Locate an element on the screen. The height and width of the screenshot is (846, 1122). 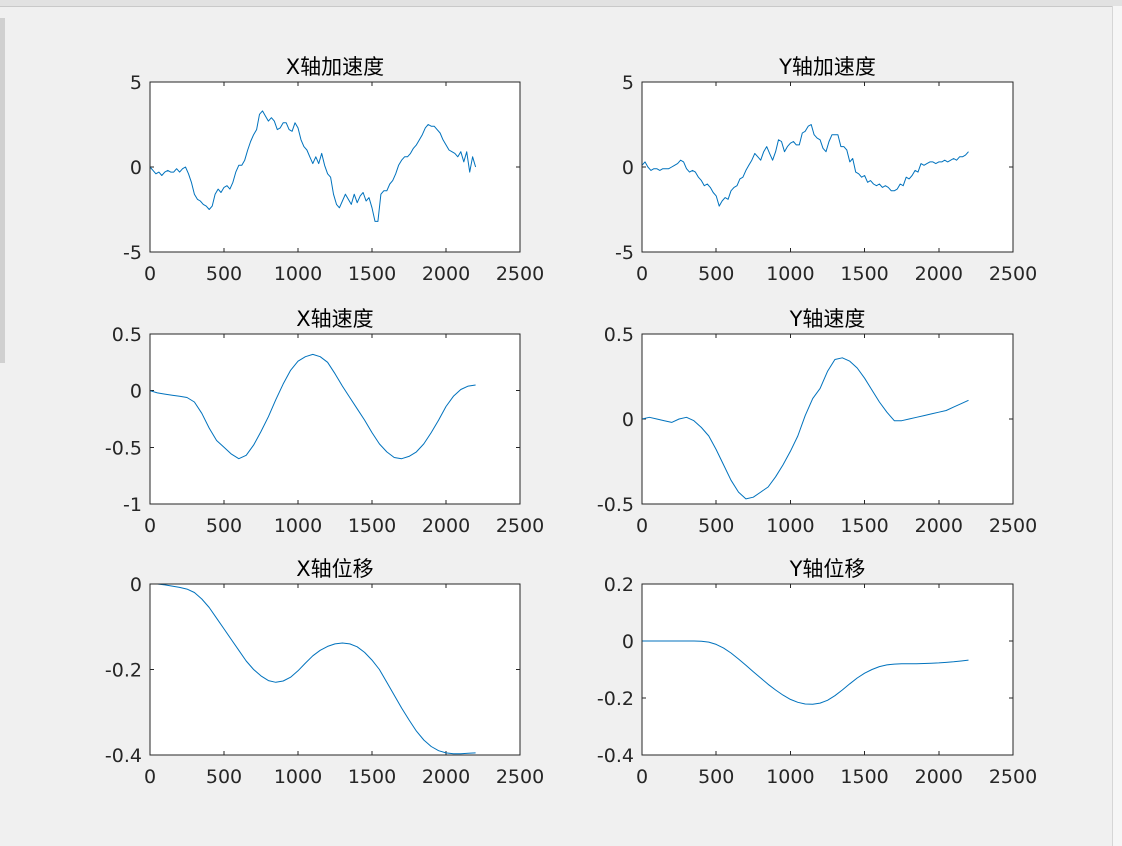
y-tick-label: 0.2 is located at coordinates (619, 585).